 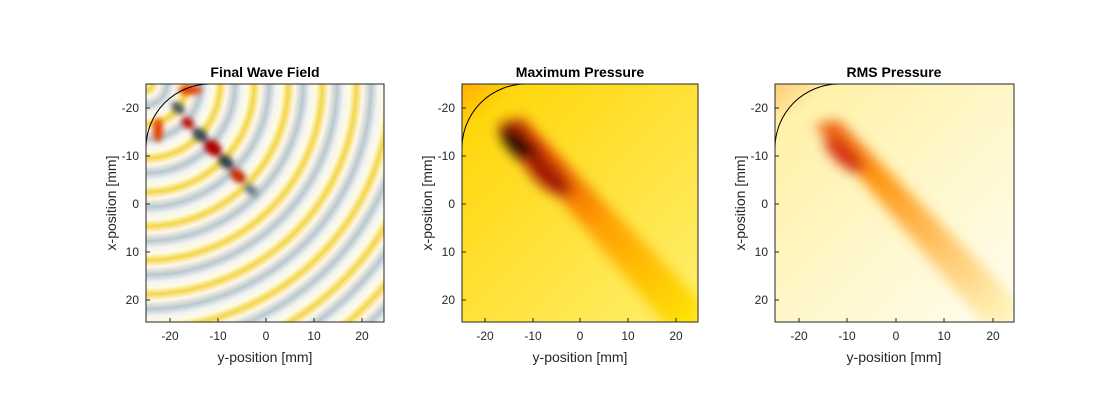 I want to click on rms-pressure-heatmap, so click(x=894, y=203).